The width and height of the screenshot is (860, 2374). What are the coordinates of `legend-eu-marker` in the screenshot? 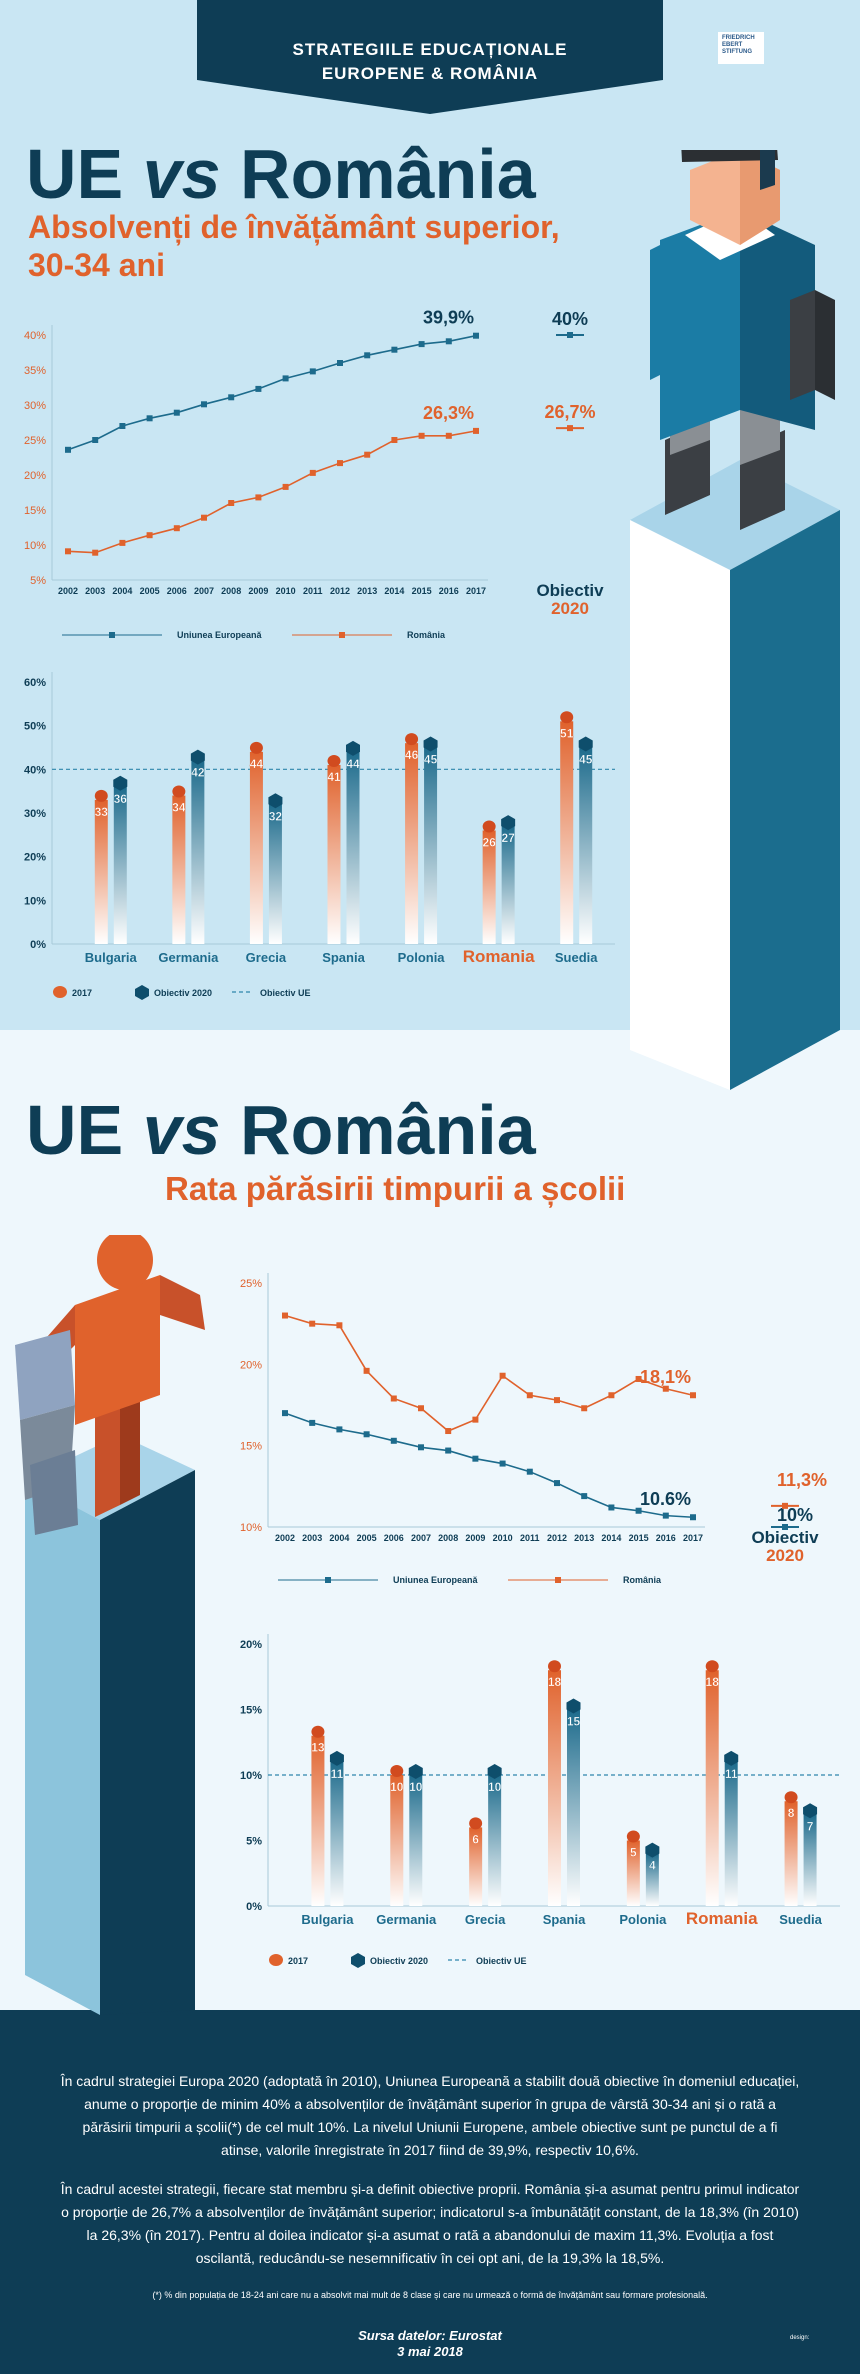 It's located at (328, 1580).